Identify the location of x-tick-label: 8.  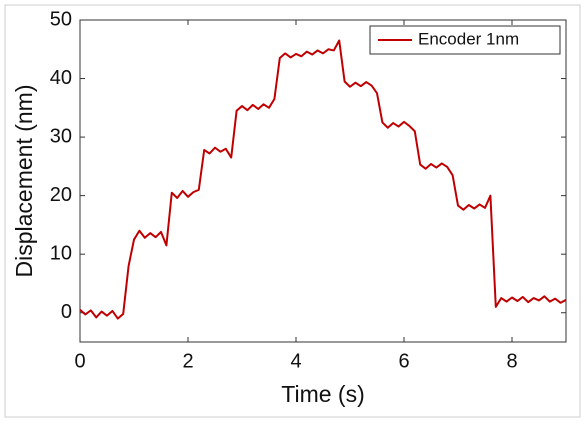
(511, 361).